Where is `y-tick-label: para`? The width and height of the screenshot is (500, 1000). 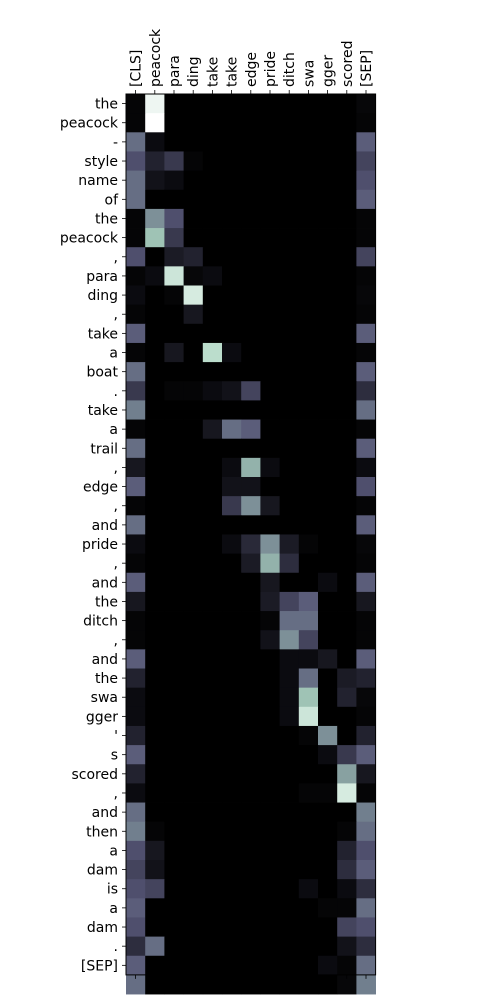 y-tick-label: para is located at coordinates (102, 277).